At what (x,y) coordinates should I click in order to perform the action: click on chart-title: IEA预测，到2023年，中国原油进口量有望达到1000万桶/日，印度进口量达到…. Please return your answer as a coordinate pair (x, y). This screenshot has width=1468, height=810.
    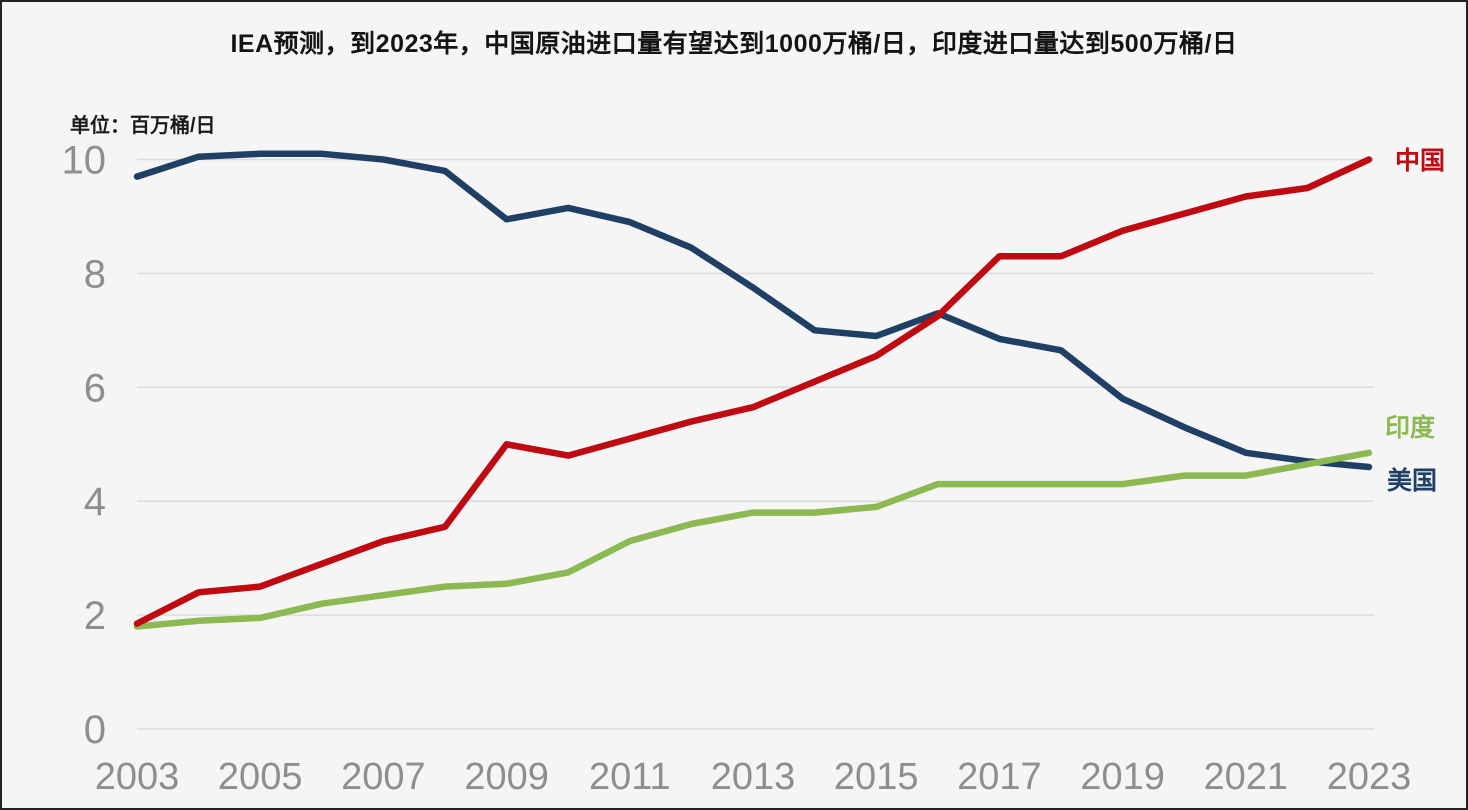
    Looking at the image, I should click on (734, 44).